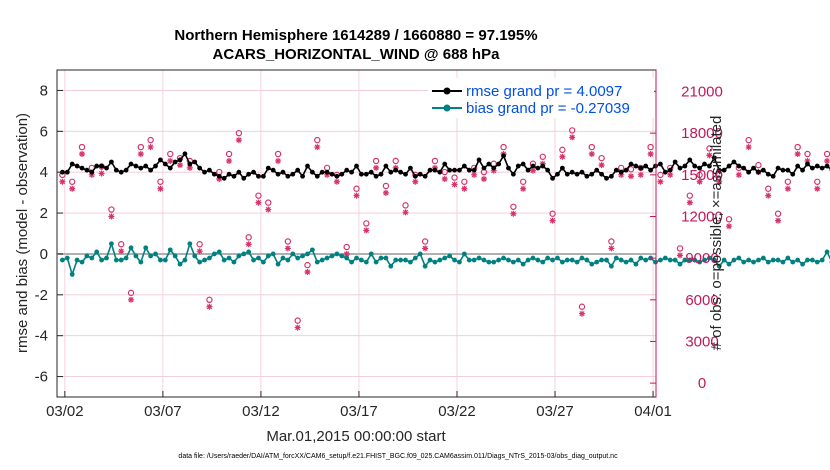 The height and width of the screenshot is (470, 830). What do you see at coordinates (544, 91) in the screenshot?
I see `legend-rmse-label: rmse grand pr = 4.0097` at bounding box center [544, 91].